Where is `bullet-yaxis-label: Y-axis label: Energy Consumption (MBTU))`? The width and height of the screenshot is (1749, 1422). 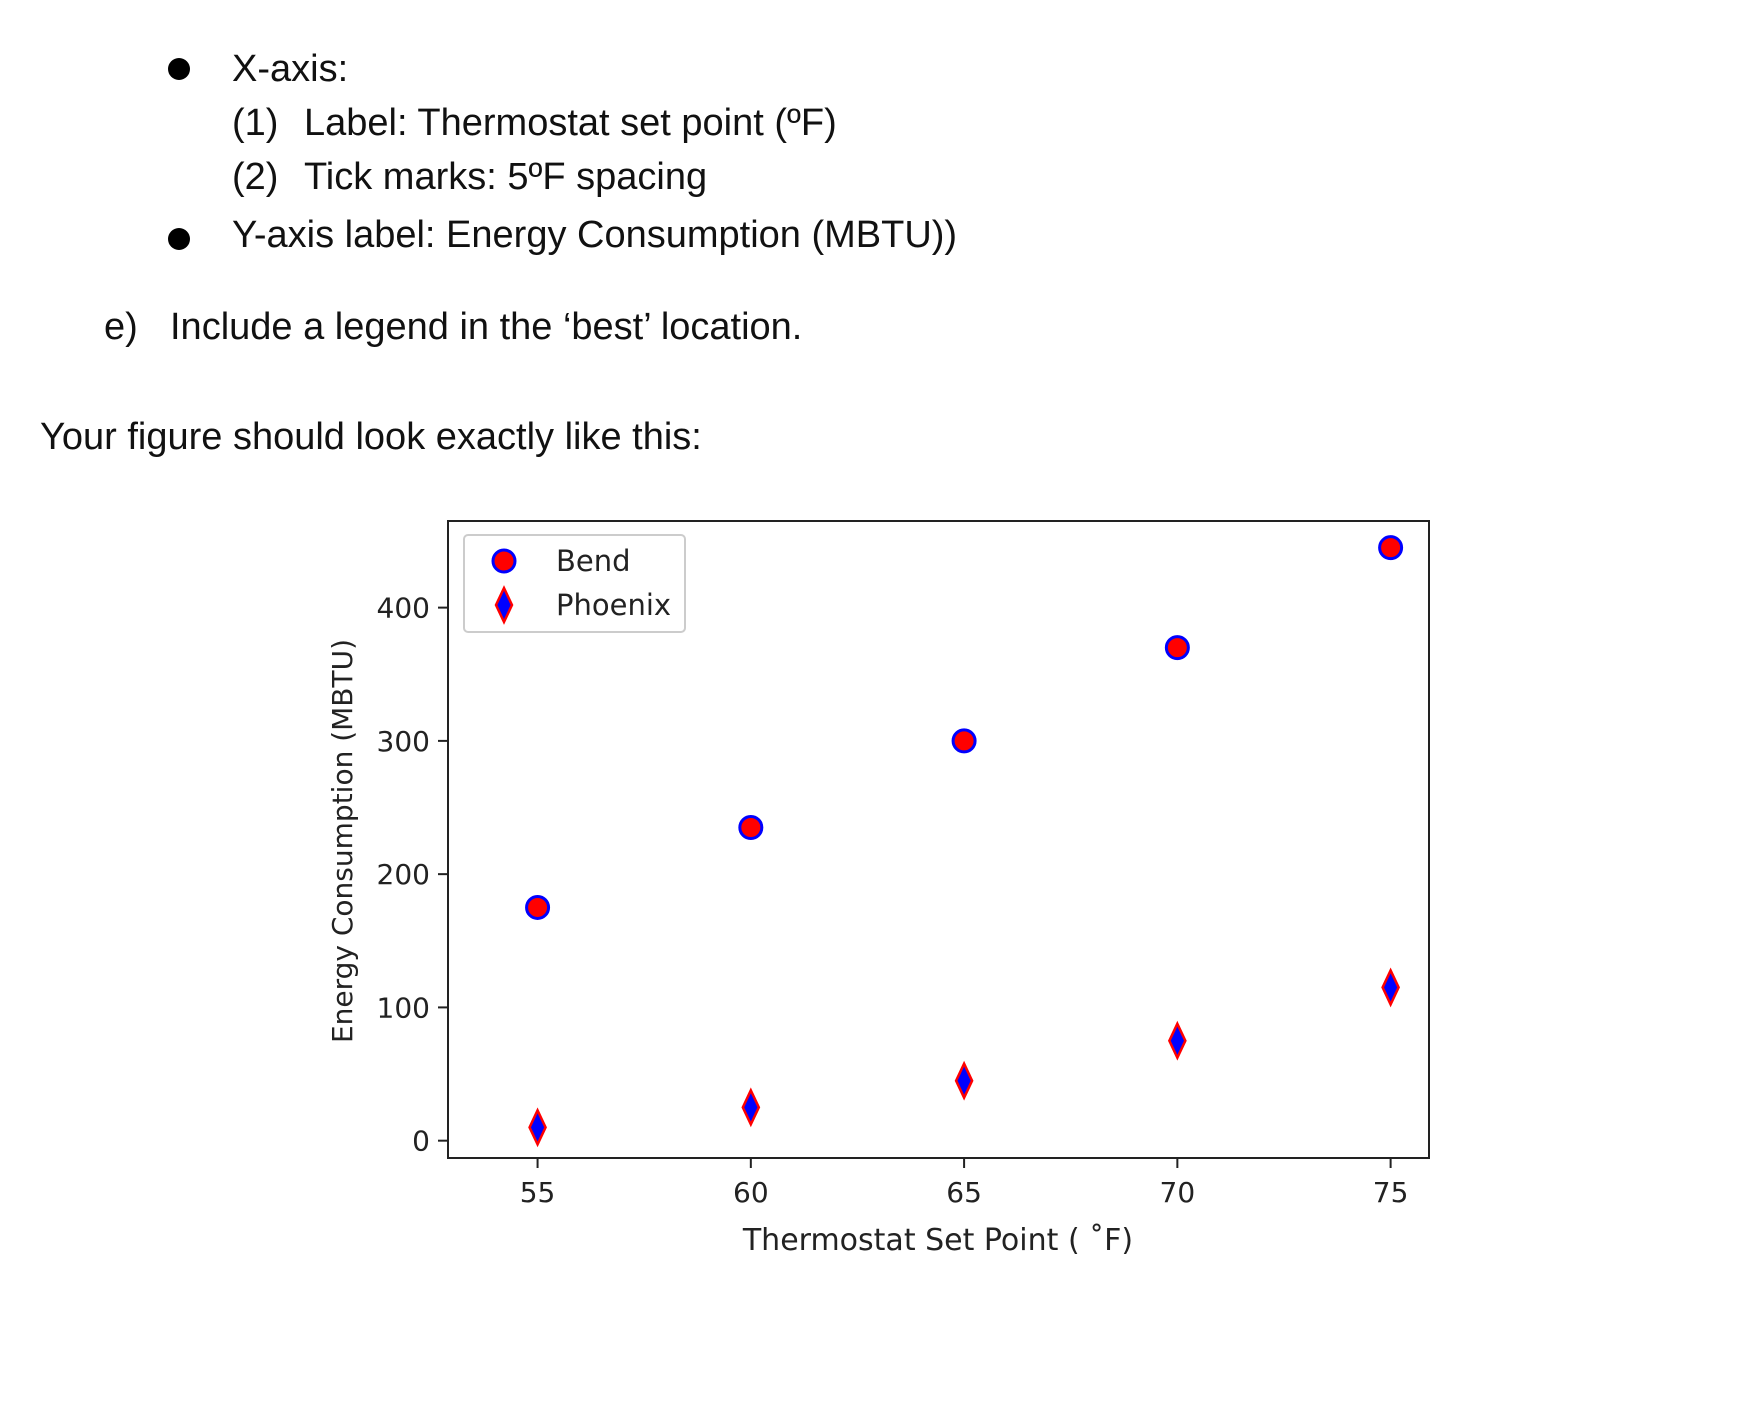
bullet-yaxis-label: Y-axis label: Energy Consumption (MBTU)) is located at coordinates (595, 235).